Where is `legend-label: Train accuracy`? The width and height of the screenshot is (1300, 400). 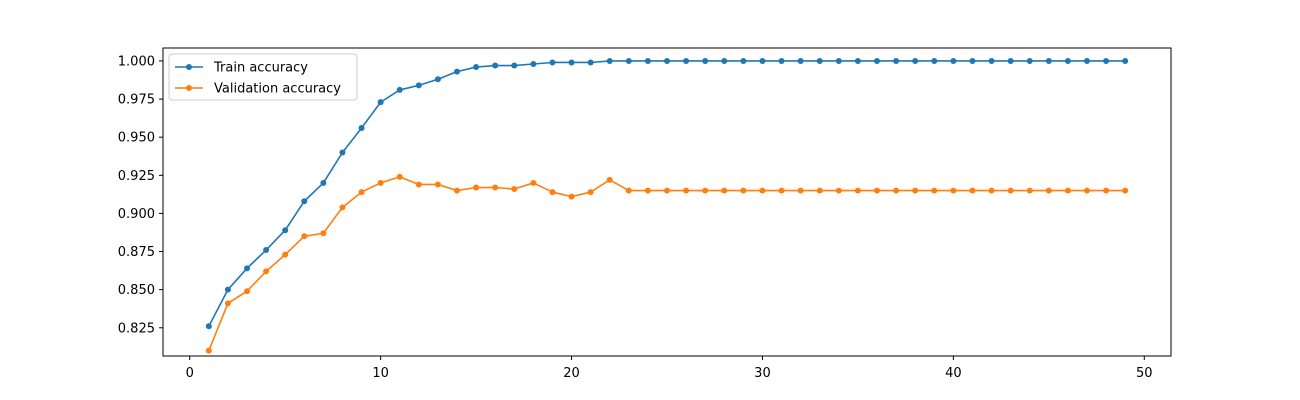
legend-label: Train accuracy is located at coordinates (260, 68).